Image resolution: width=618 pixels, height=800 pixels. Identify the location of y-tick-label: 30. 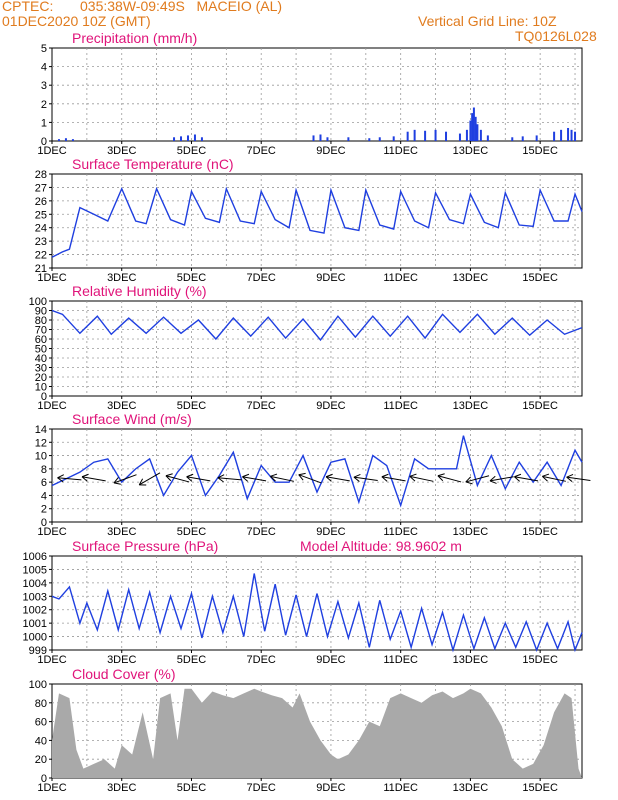
(41, 369).